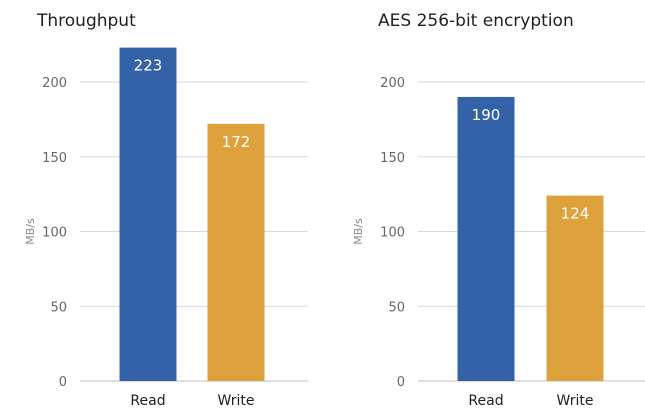 The height and width of the screenshot is (410, 645). I want to click on data-label-read: 223, so click(148, 66).